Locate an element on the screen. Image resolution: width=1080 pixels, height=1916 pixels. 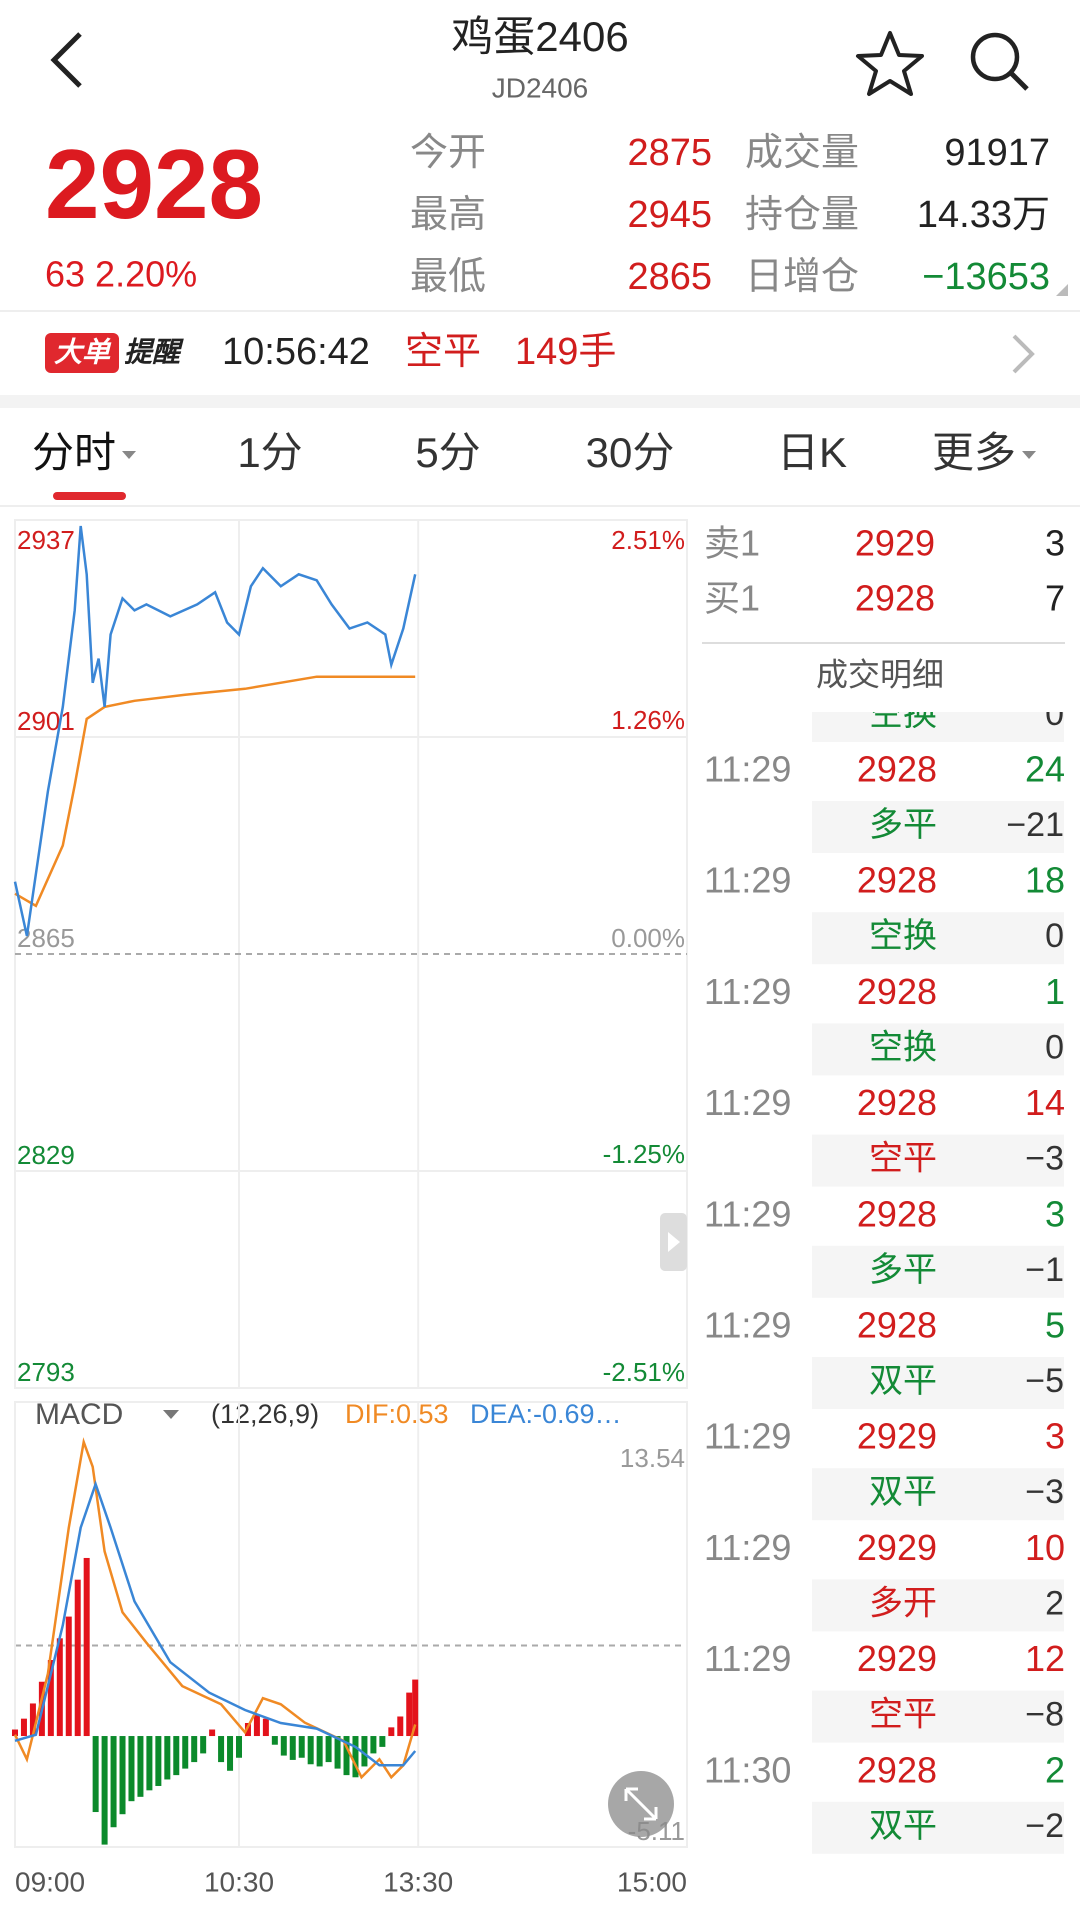
dropdown-arrow is located at coordinates (1029, 455).